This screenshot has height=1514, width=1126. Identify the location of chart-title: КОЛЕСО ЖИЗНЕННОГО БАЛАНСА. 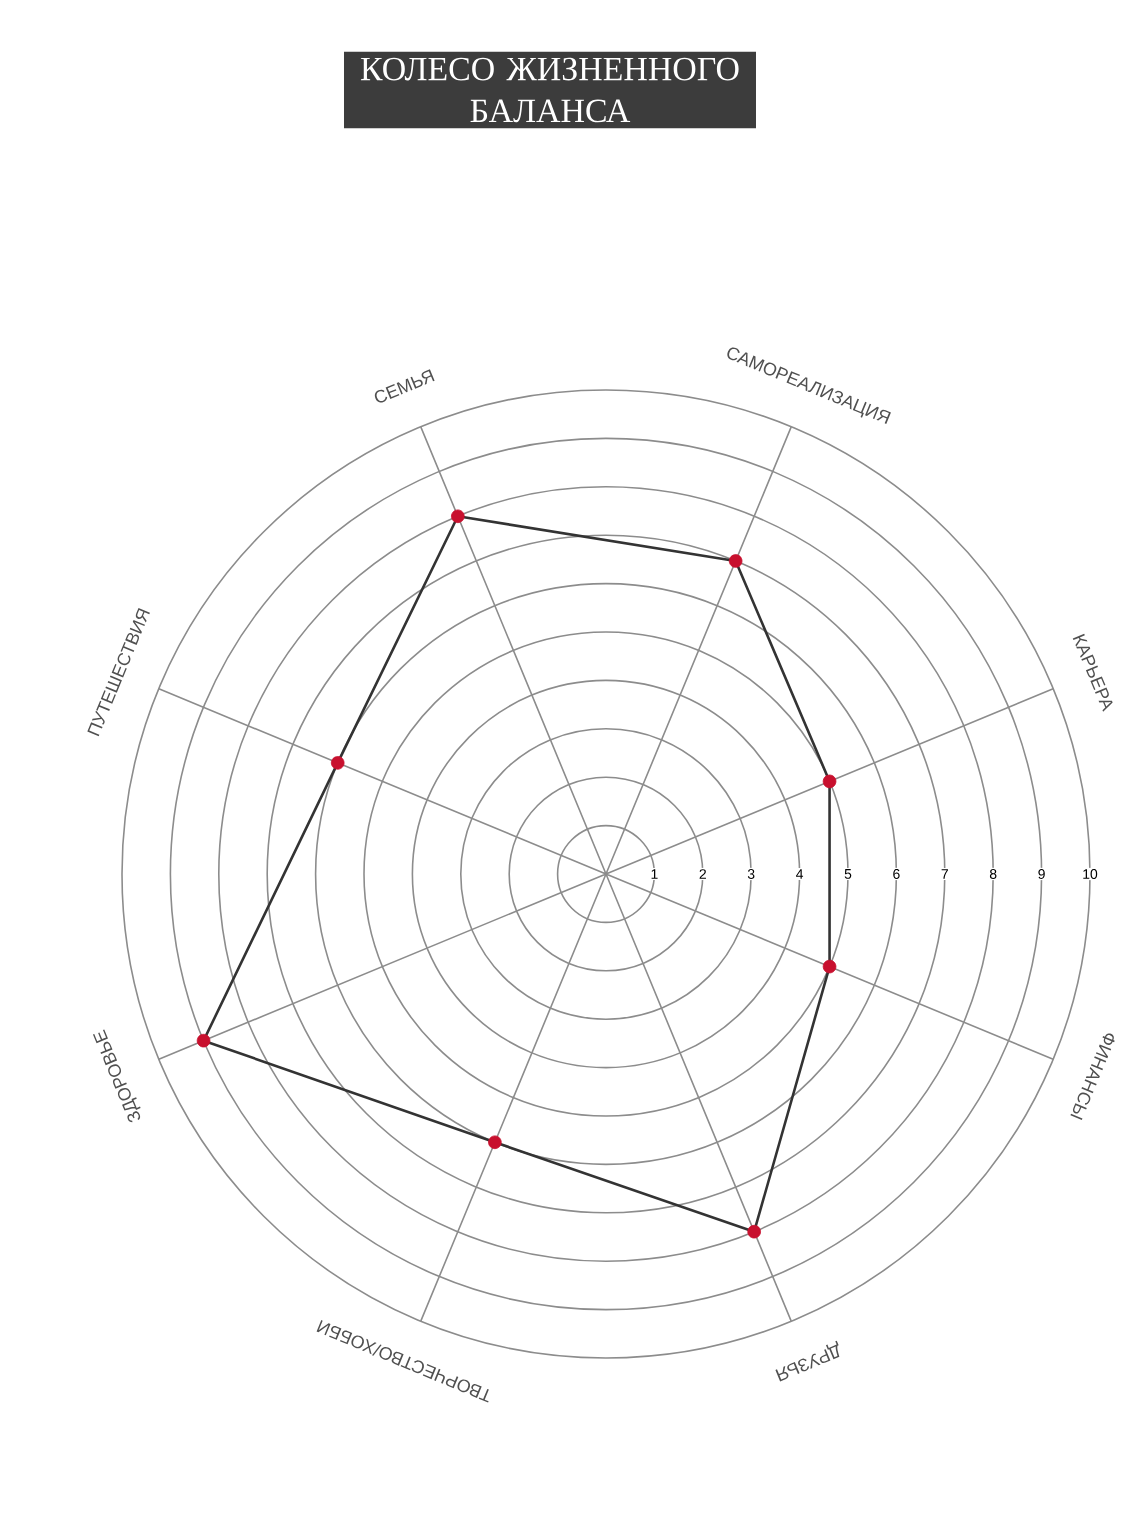
(550, 90).